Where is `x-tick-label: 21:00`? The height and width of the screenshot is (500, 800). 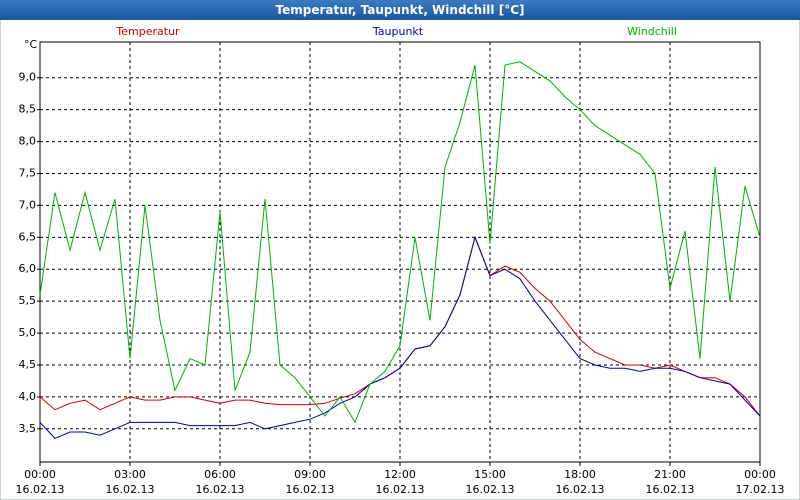
x-tick-label: 21:00 is located at coordinates (670, 474).